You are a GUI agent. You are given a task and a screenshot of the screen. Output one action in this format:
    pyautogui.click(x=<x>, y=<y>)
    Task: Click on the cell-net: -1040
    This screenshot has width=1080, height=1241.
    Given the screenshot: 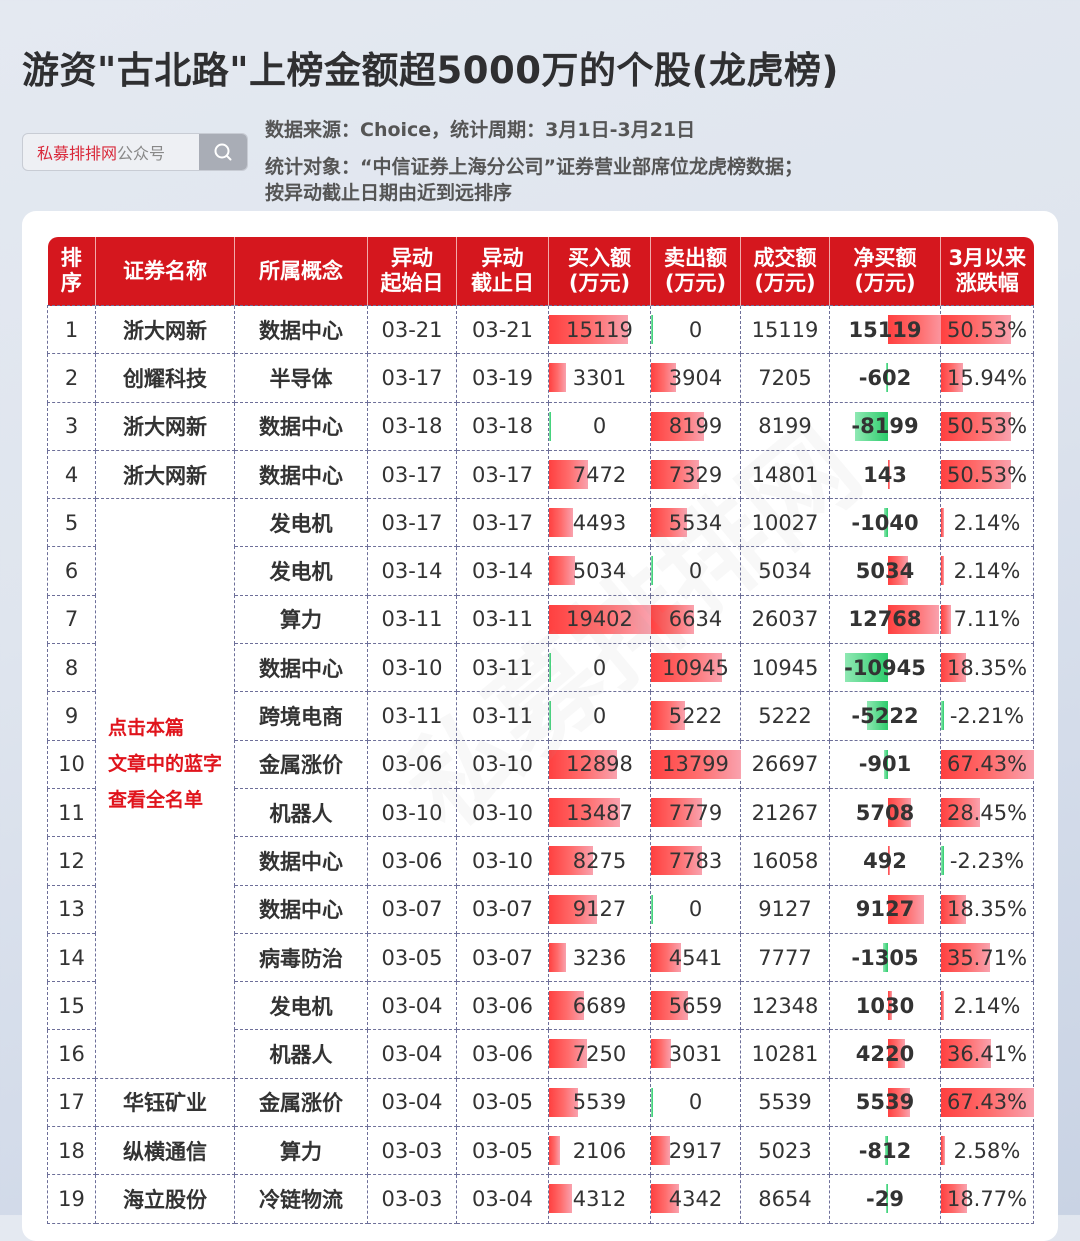 What is the action you would take?
    pyautogui.click(x=885, y=523)
    